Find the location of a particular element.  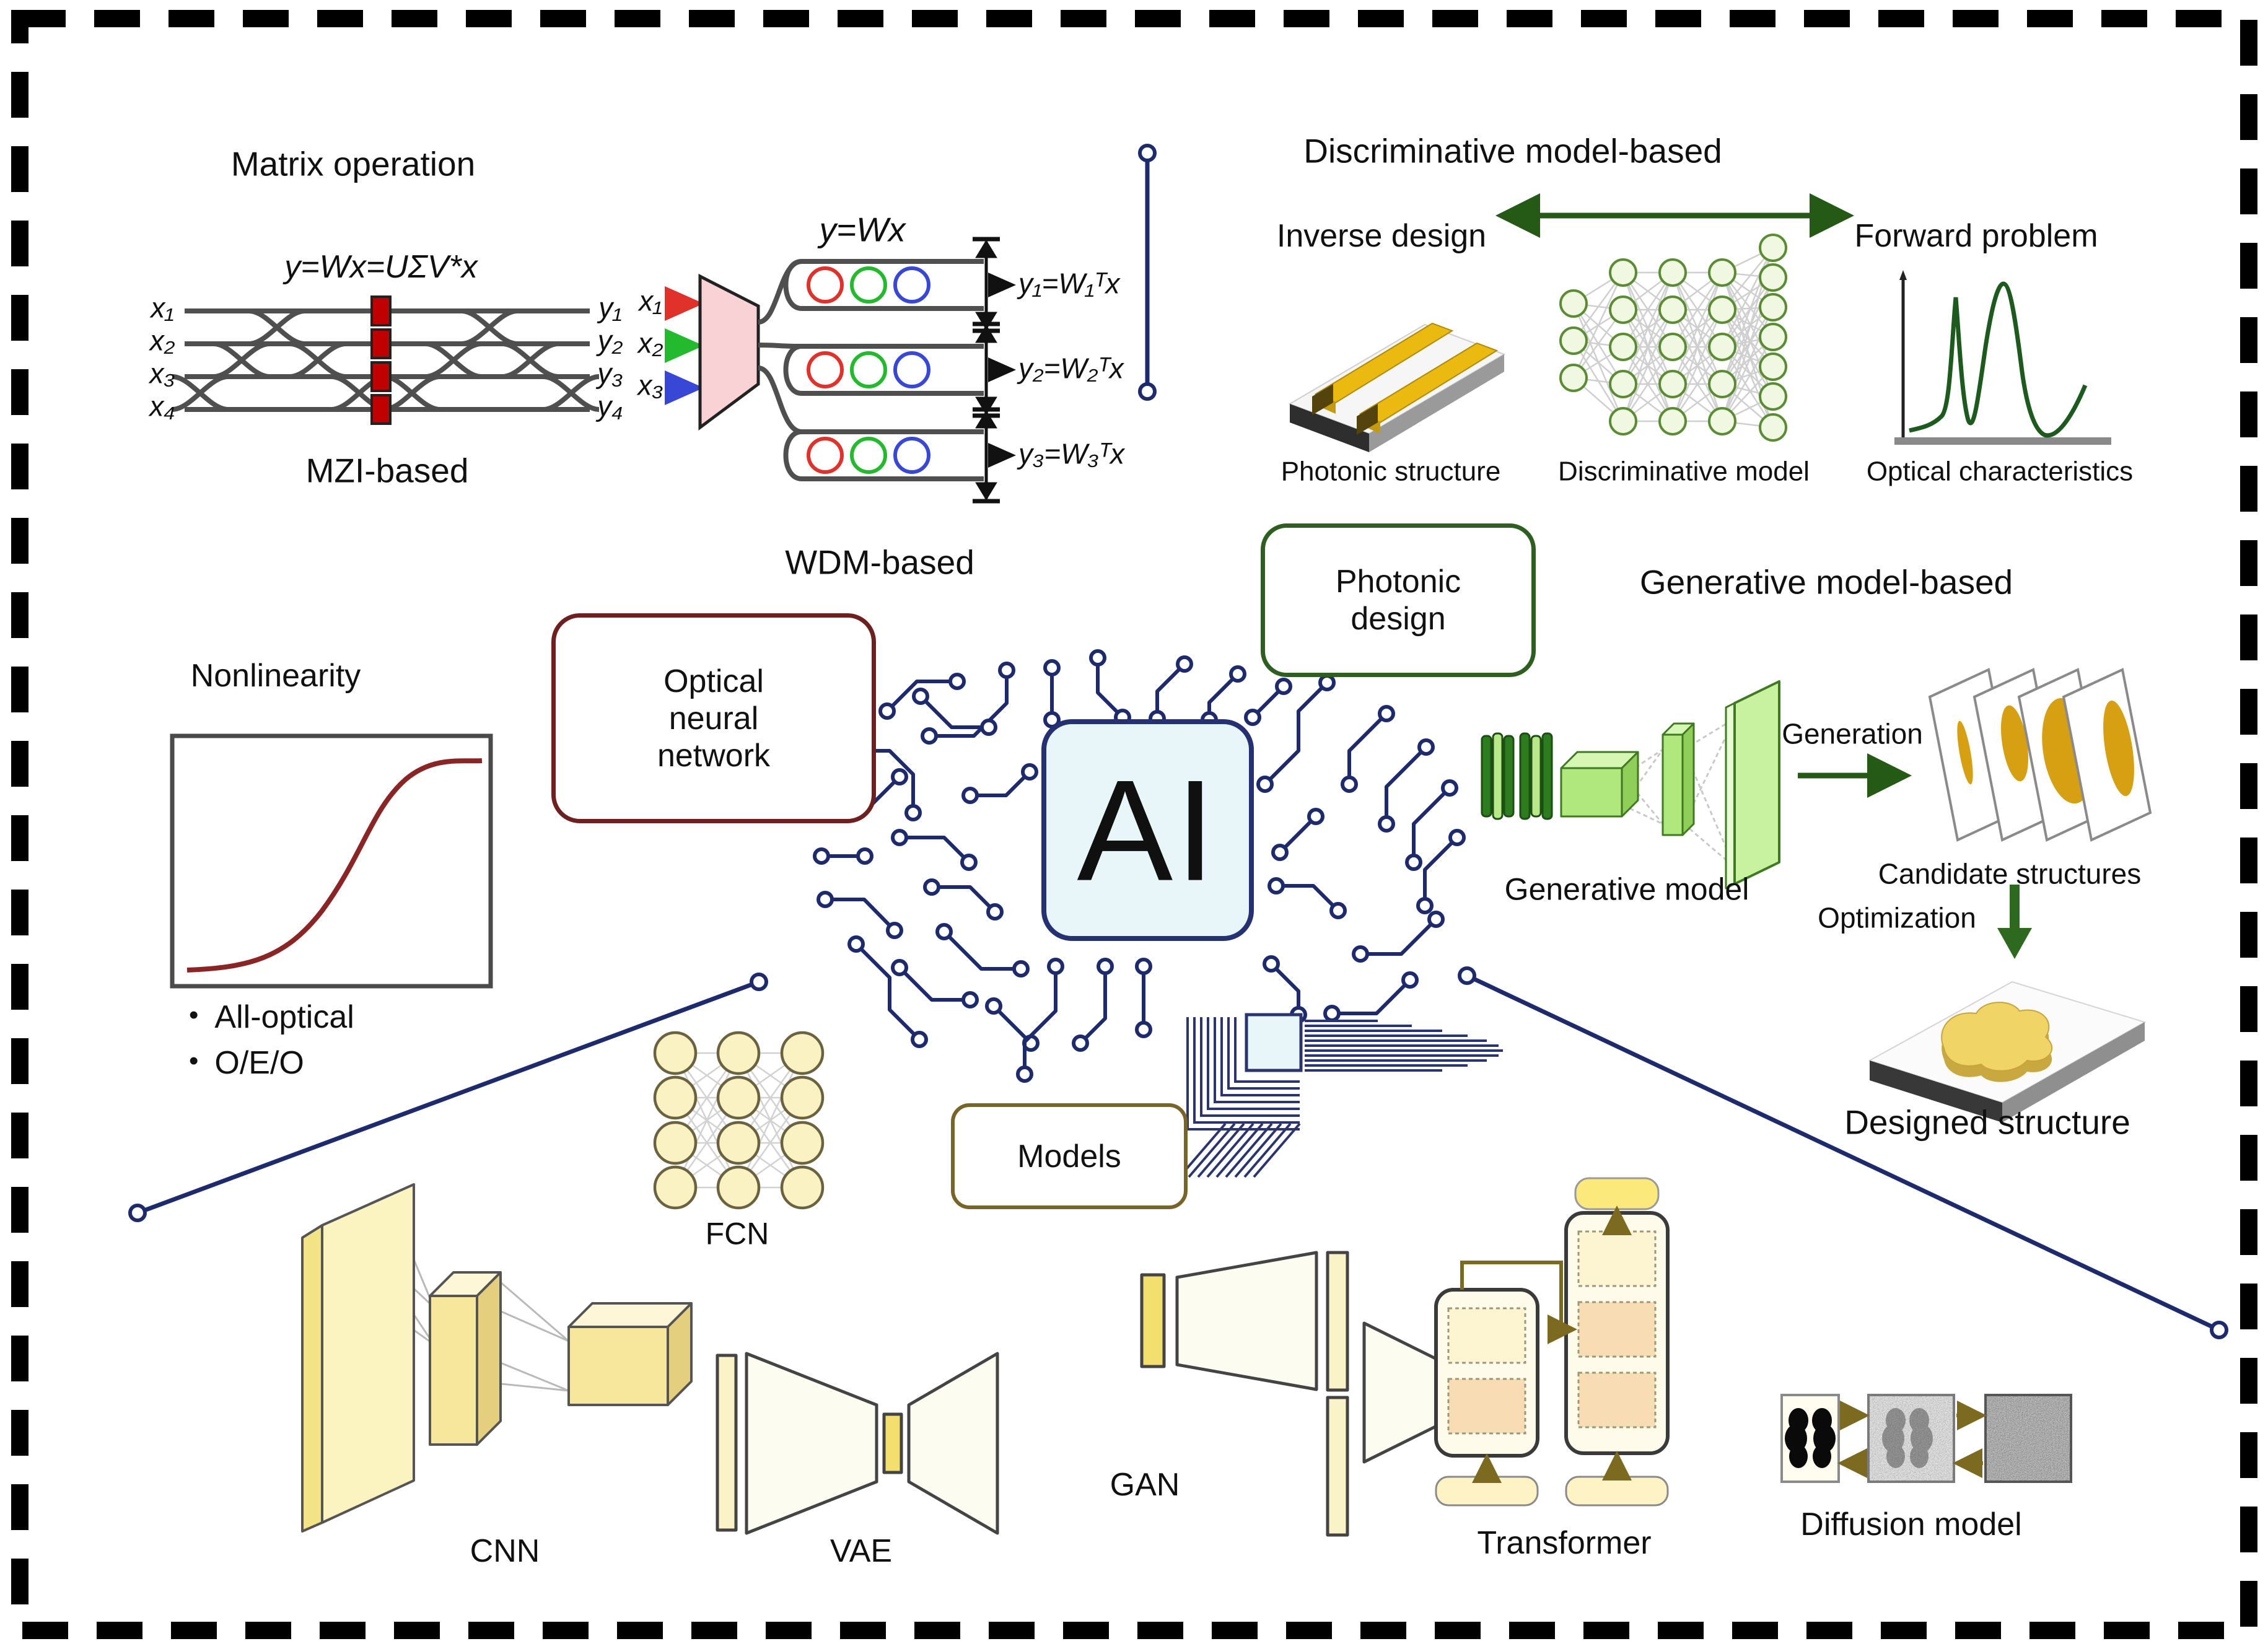

cnn-caption: CNN is located at coordinates (505, 1551).